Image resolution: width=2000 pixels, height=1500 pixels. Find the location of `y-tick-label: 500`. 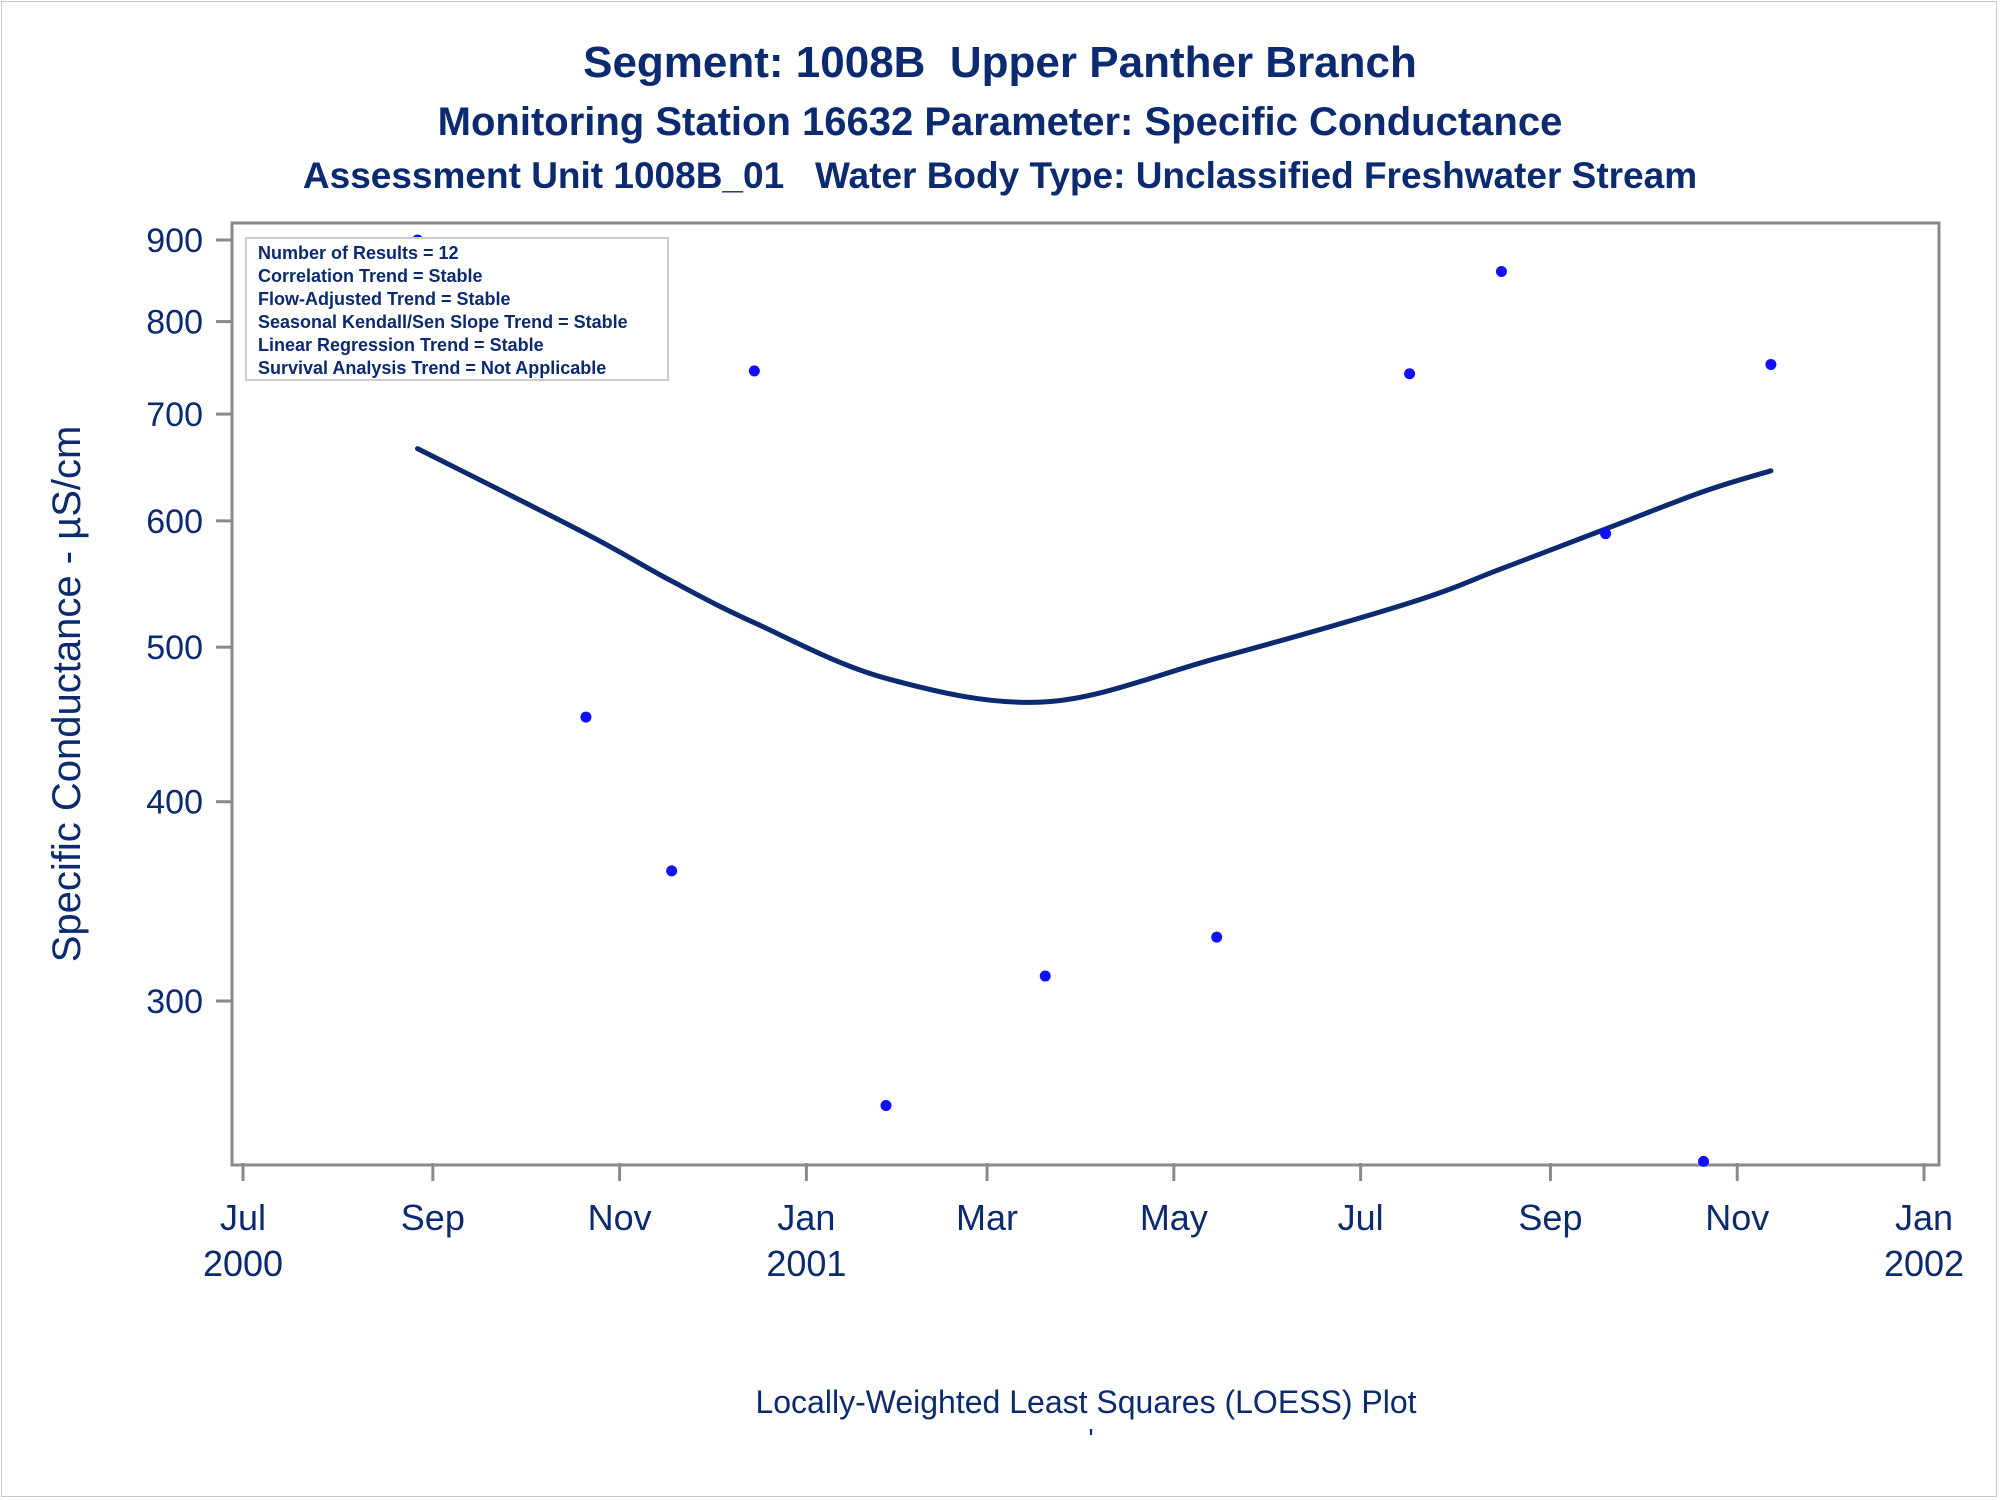

y-tick-label: 500 is located at coordinates (174, 648).